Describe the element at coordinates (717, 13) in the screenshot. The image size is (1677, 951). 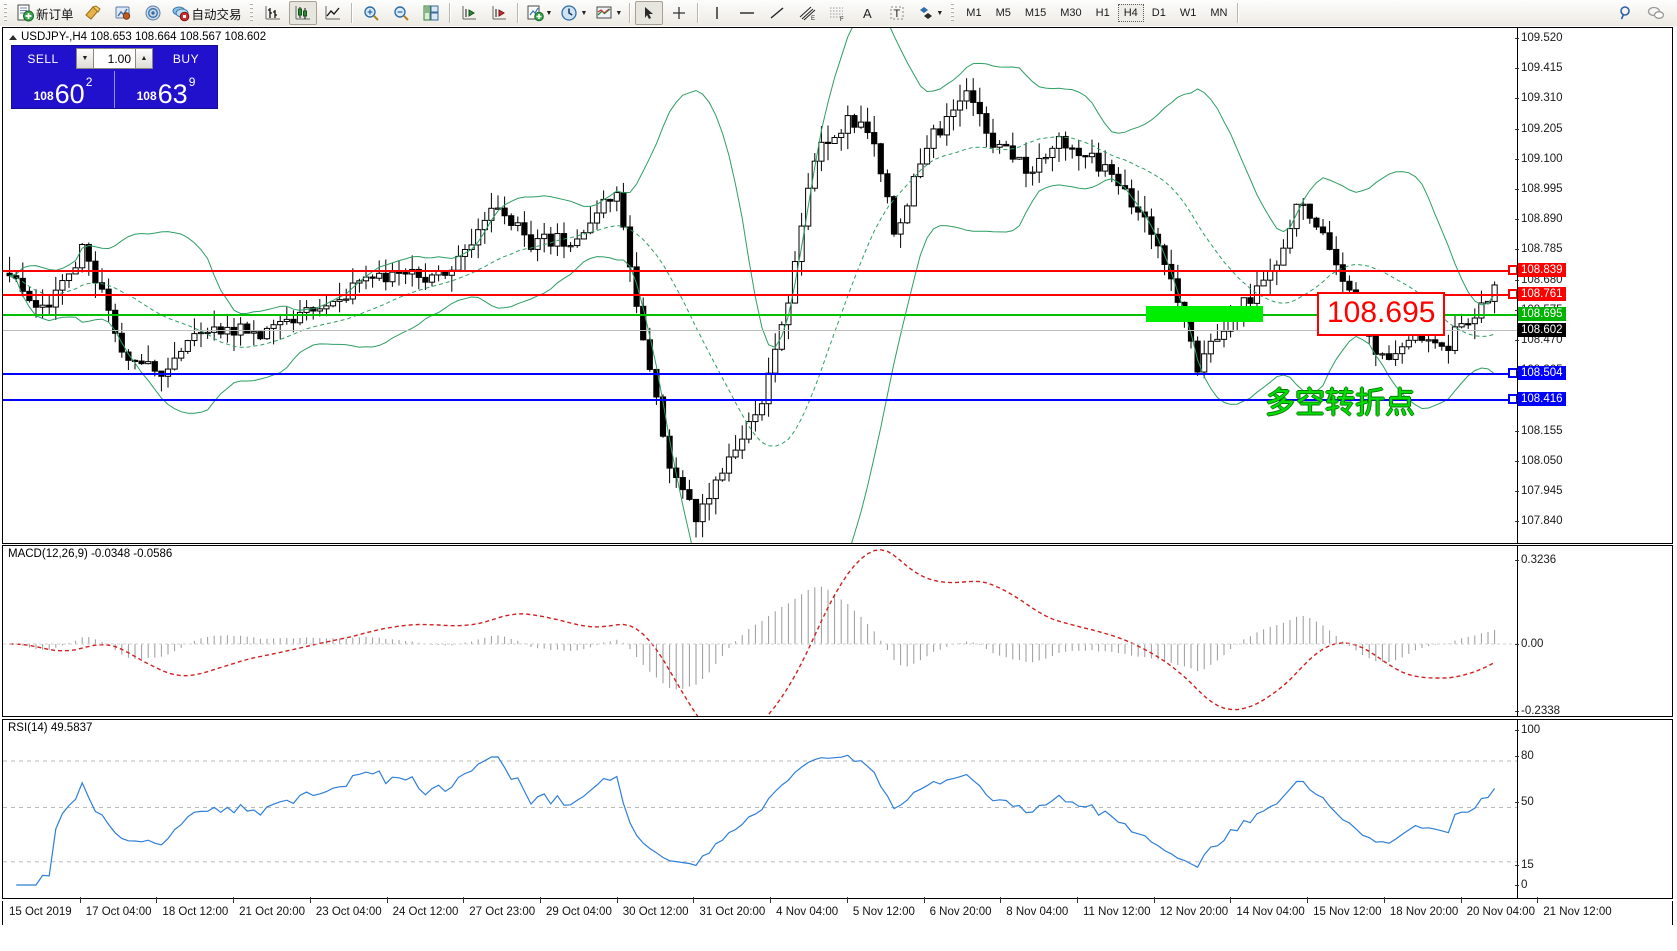
I see `vertical-line-icon` at that location.